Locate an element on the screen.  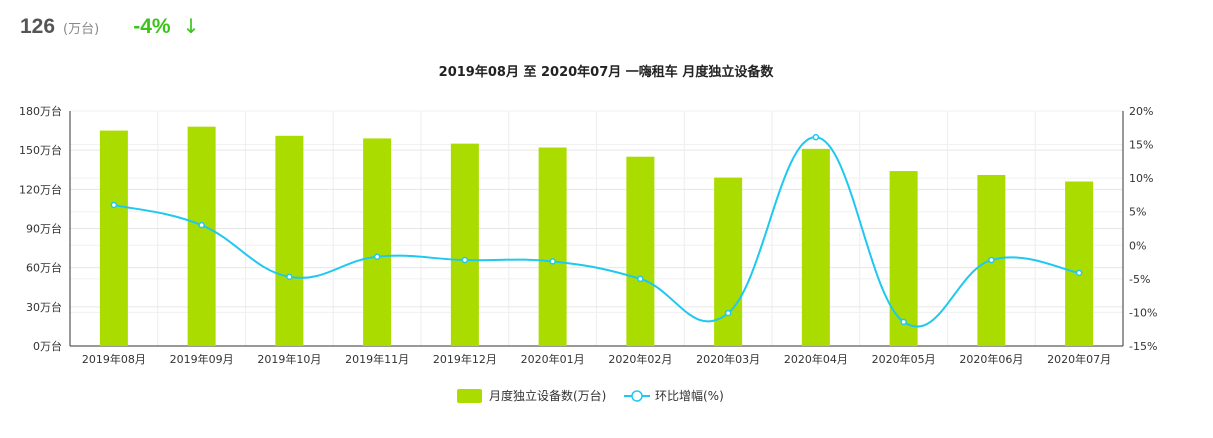
kpi-unit: (万台) is located at coordinates (81, 29).